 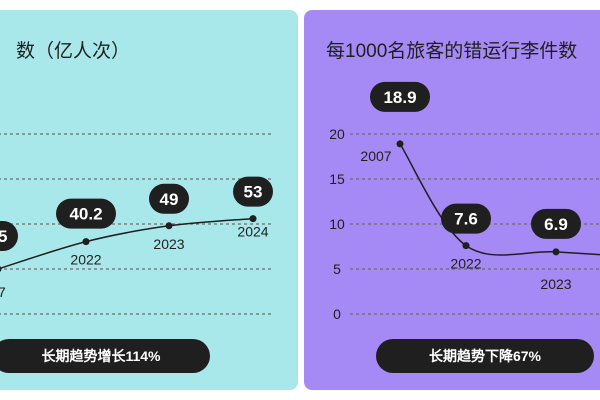 I want to click on y-tick-label: 15, so click(x=337, y=179).